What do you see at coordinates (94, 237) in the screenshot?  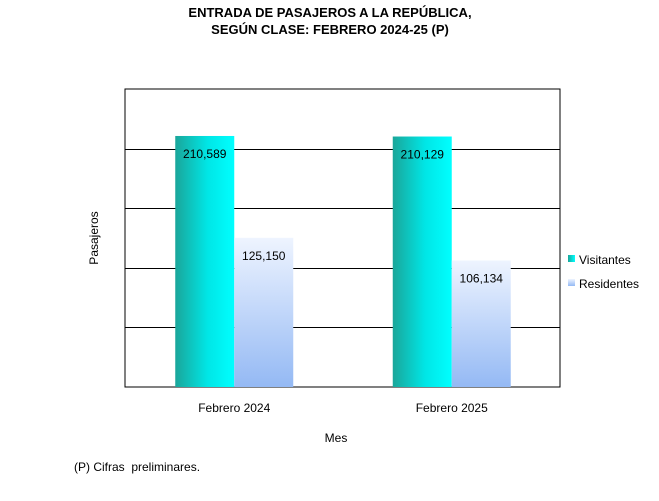 I see `y-axis-label: Pasajeros` at bounding box center [94, 237].